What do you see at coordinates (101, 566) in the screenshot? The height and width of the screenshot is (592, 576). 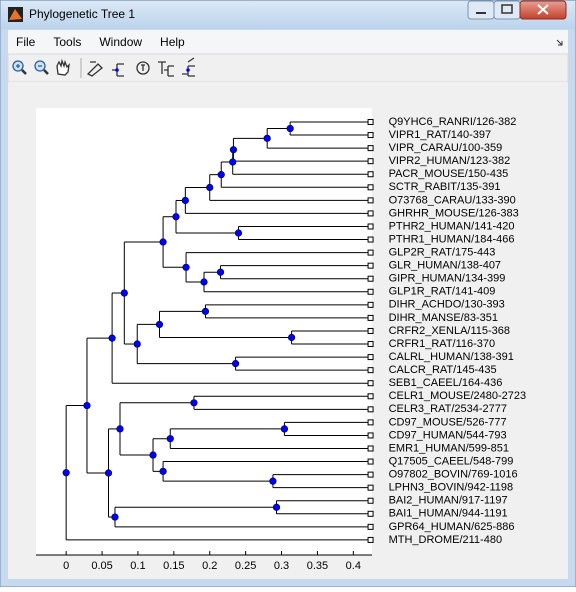 I see `x-tick-label: 0.05` at bounding box center [101, 566].